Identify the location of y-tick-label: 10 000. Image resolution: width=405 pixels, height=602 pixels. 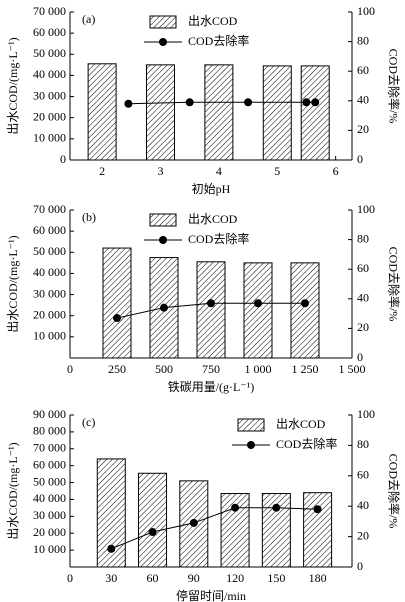
(49, 336).